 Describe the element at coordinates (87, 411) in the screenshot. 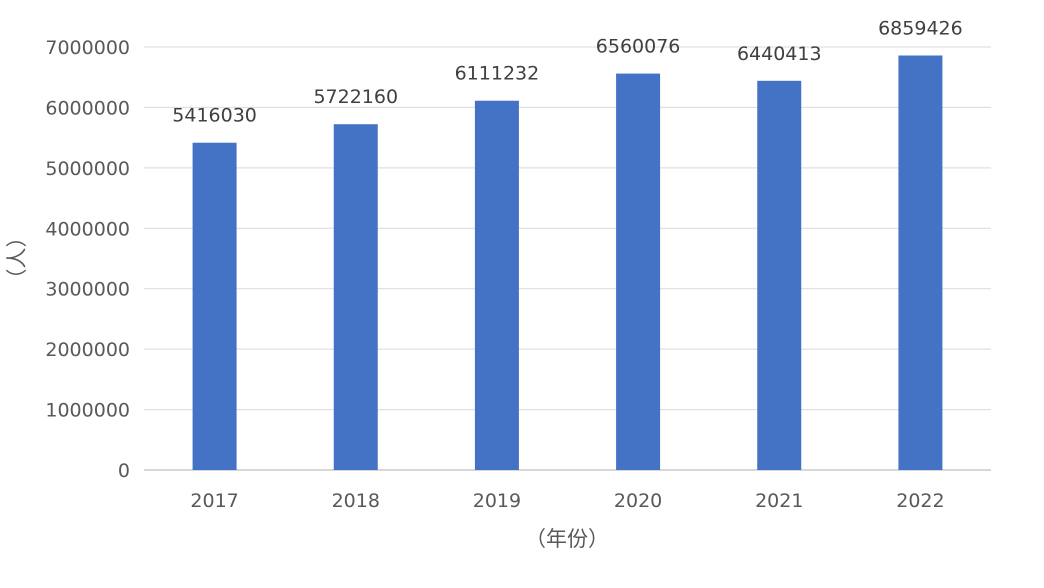

I see `y-tick-label: 1000000` at that location.